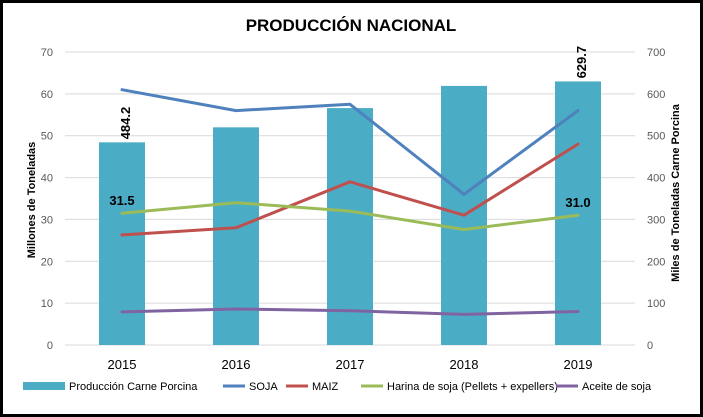 This screenshot has width=703, height=417. Describe the element at coordinates (125, 123) in the screenshot. I see `bar-data-label: 484.2` at that location.